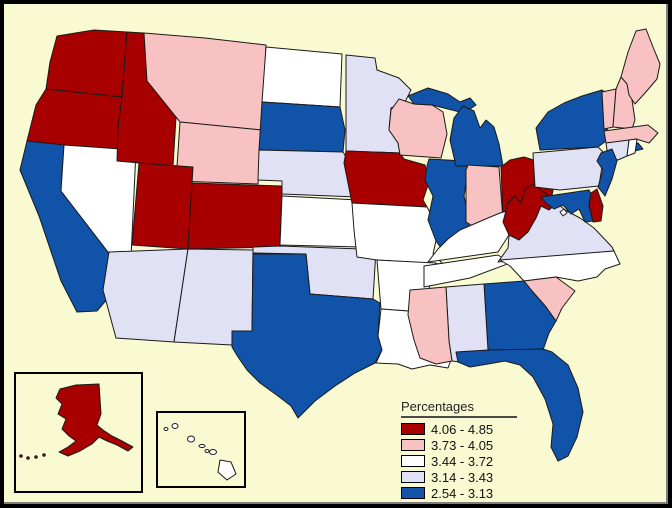  What do you see at coordinates (563, 212) in the screenshot?
I see `state-DC` at bounding box center [563, 212].